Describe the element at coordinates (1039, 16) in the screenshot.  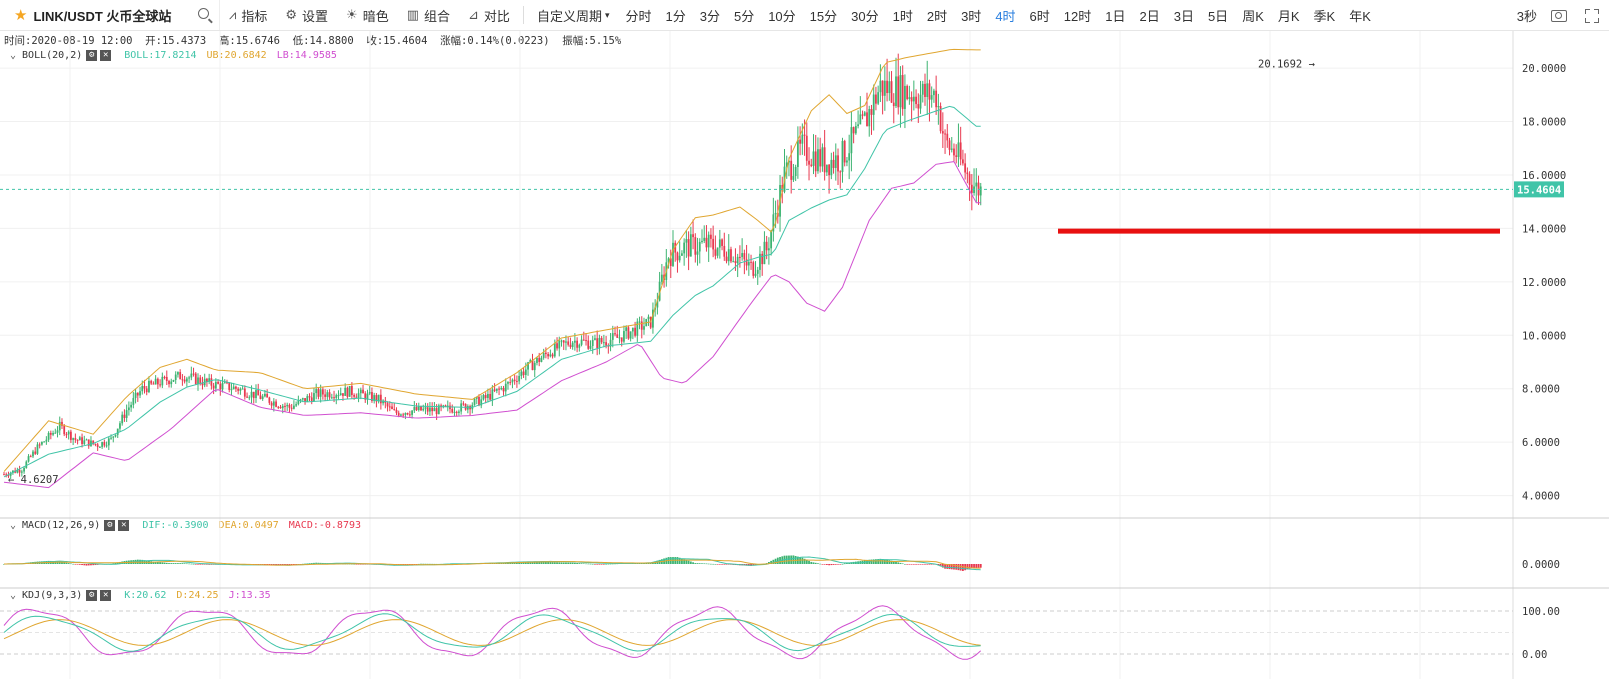
I see `period-11: 6时` at that location.